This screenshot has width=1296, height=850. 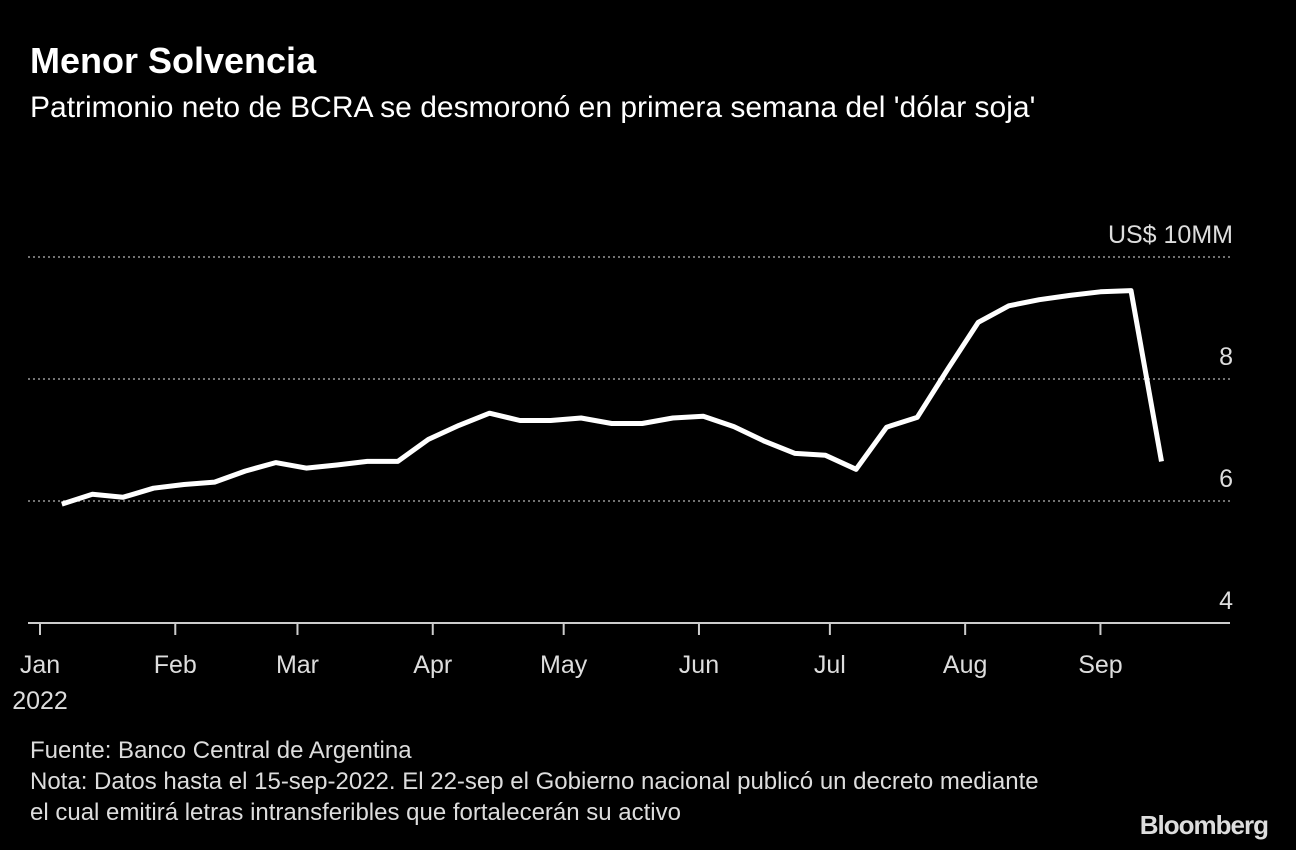 I want to click on x-tick-label: Apr, so click(x=432, y=665).